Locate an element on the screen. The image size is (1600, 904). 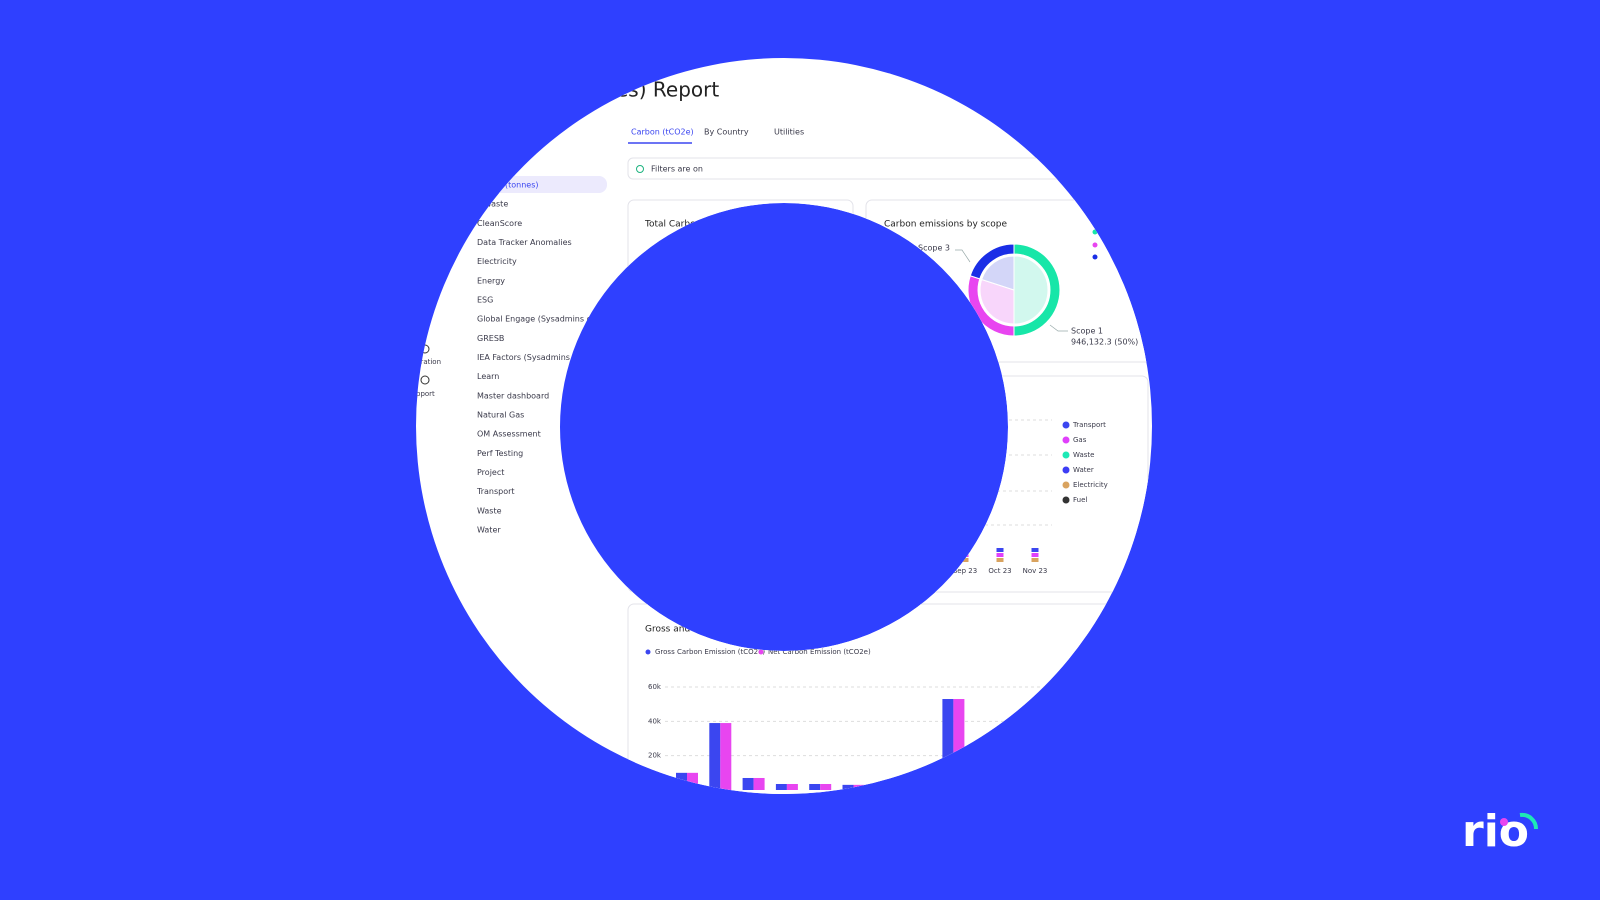
legend-label: Net Carbon Emission (tCO2e) is located at coordinates (819, 652).